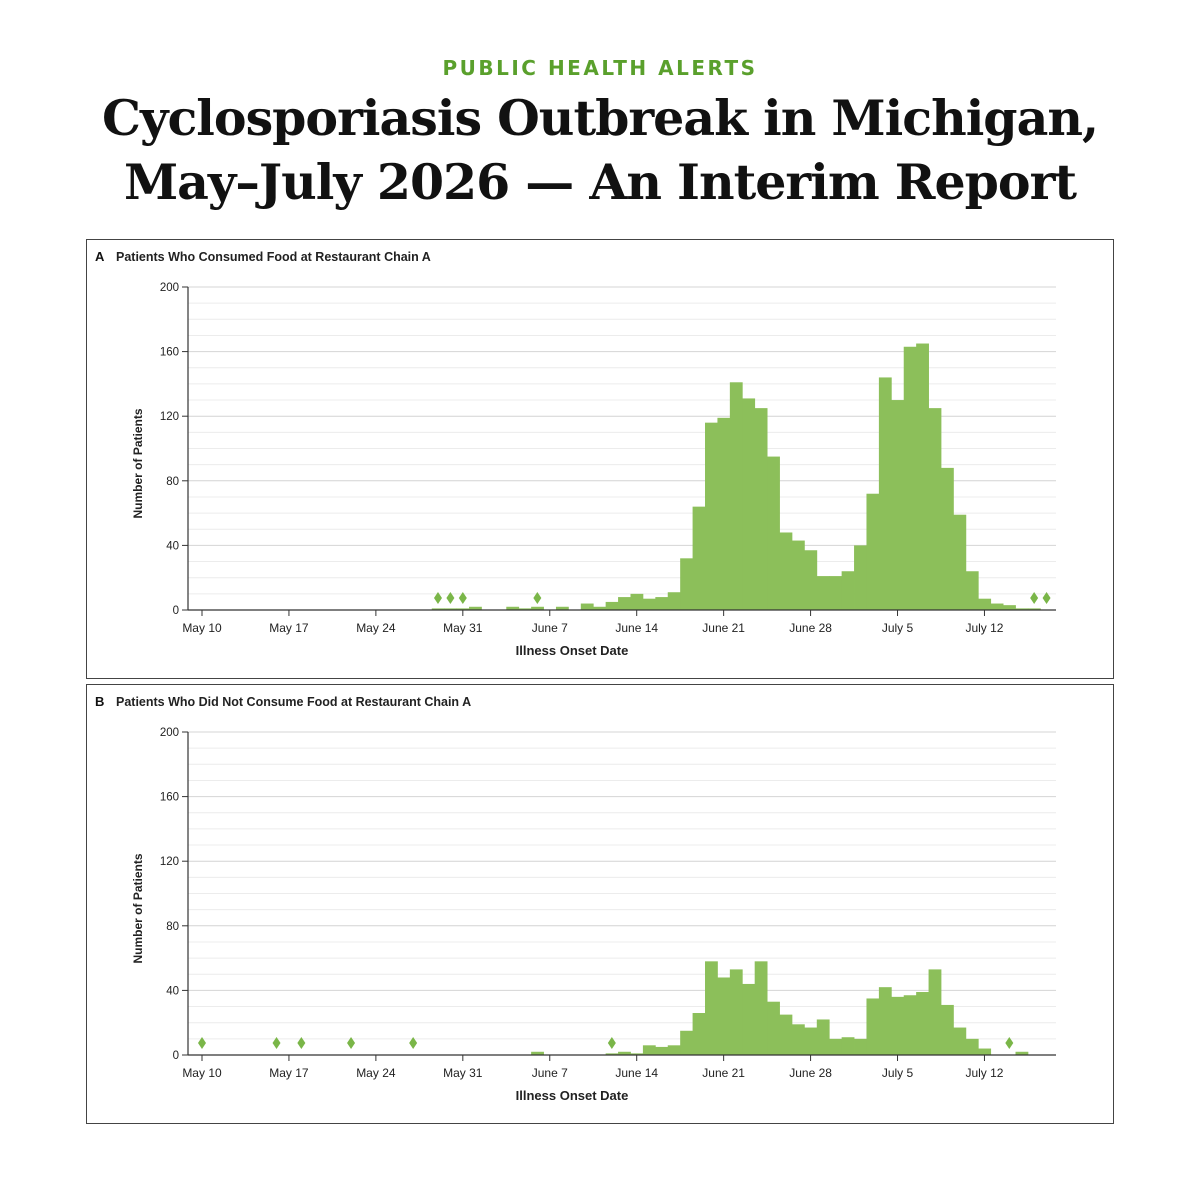 This screenshot has width=1200, height=1200. Describe the element at coordinates (600, 68) in the screenshot. I see `section-kicker: PUBLIC HEALTH ALERTS` at that location.